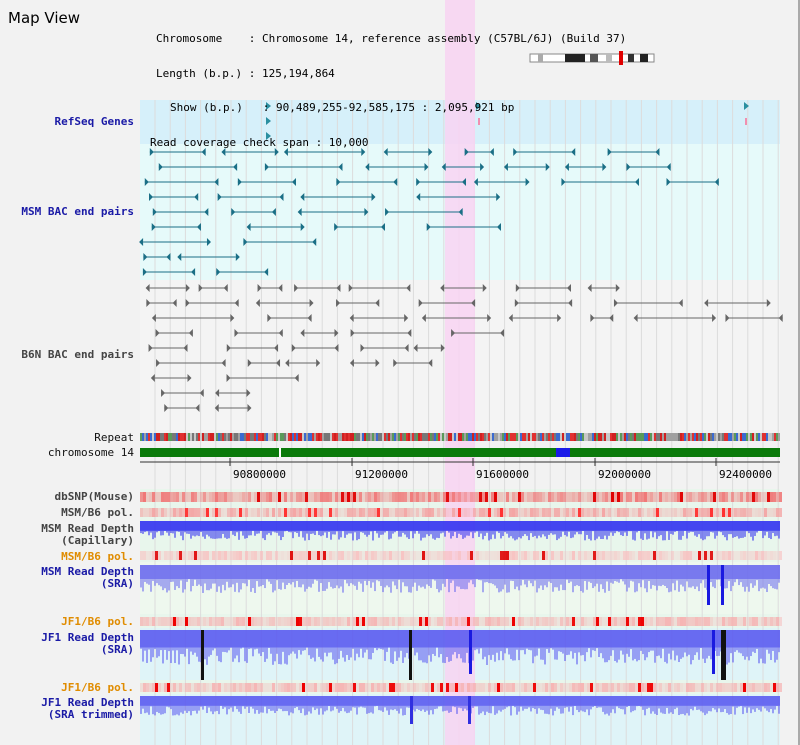 The width and height of the screenshot is (800, 745). Describe the element at coordinates (87, 528) in the screenshot. I see `track-label-msm-depth-capillary: MSM Read Depth` at that location.